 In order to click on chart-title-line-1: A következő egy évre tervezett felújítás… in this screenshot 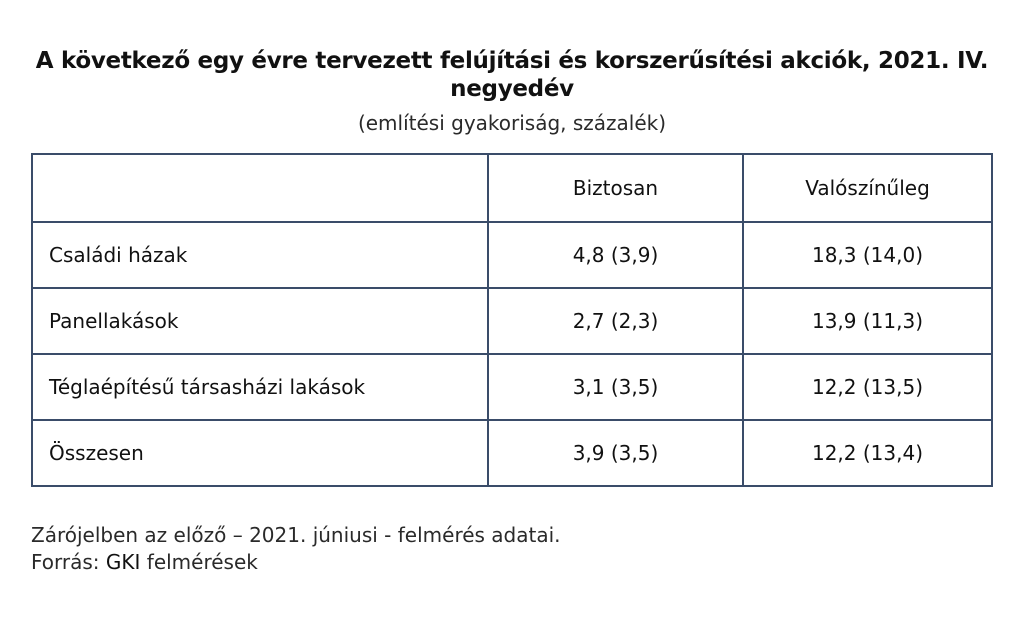, I will do `click(512, 61)`.